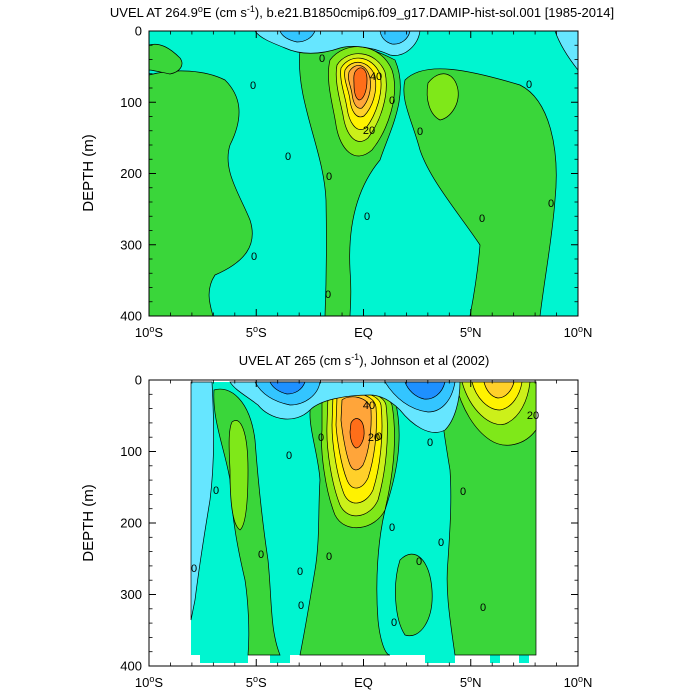 The image size is (700, 700). Describe the element at coordinates (442, 97) in the screenshot. I see `band-pos2-right` at that location.